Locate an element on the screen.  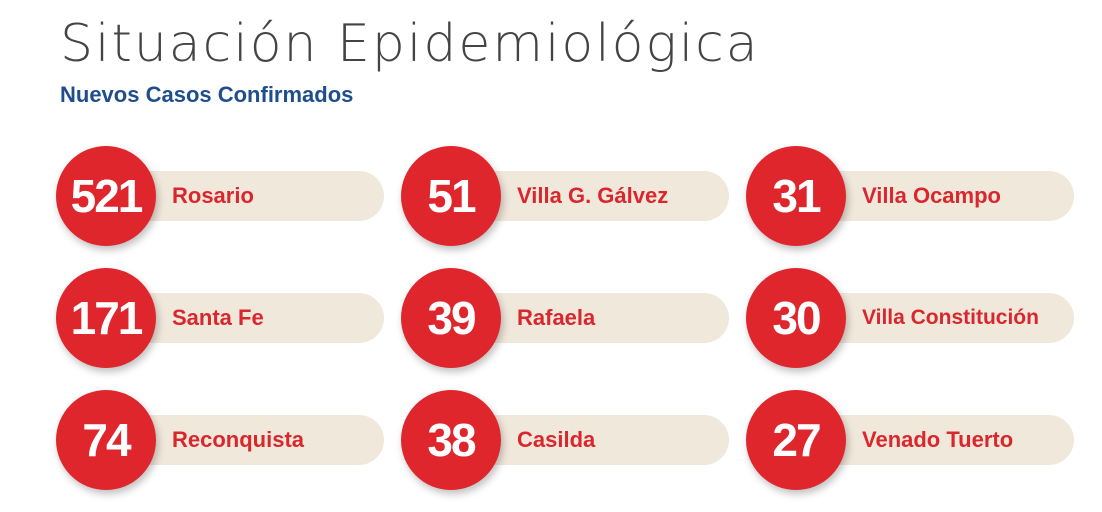
case-card: Casilda 38 is located at coordinates (566, 440).